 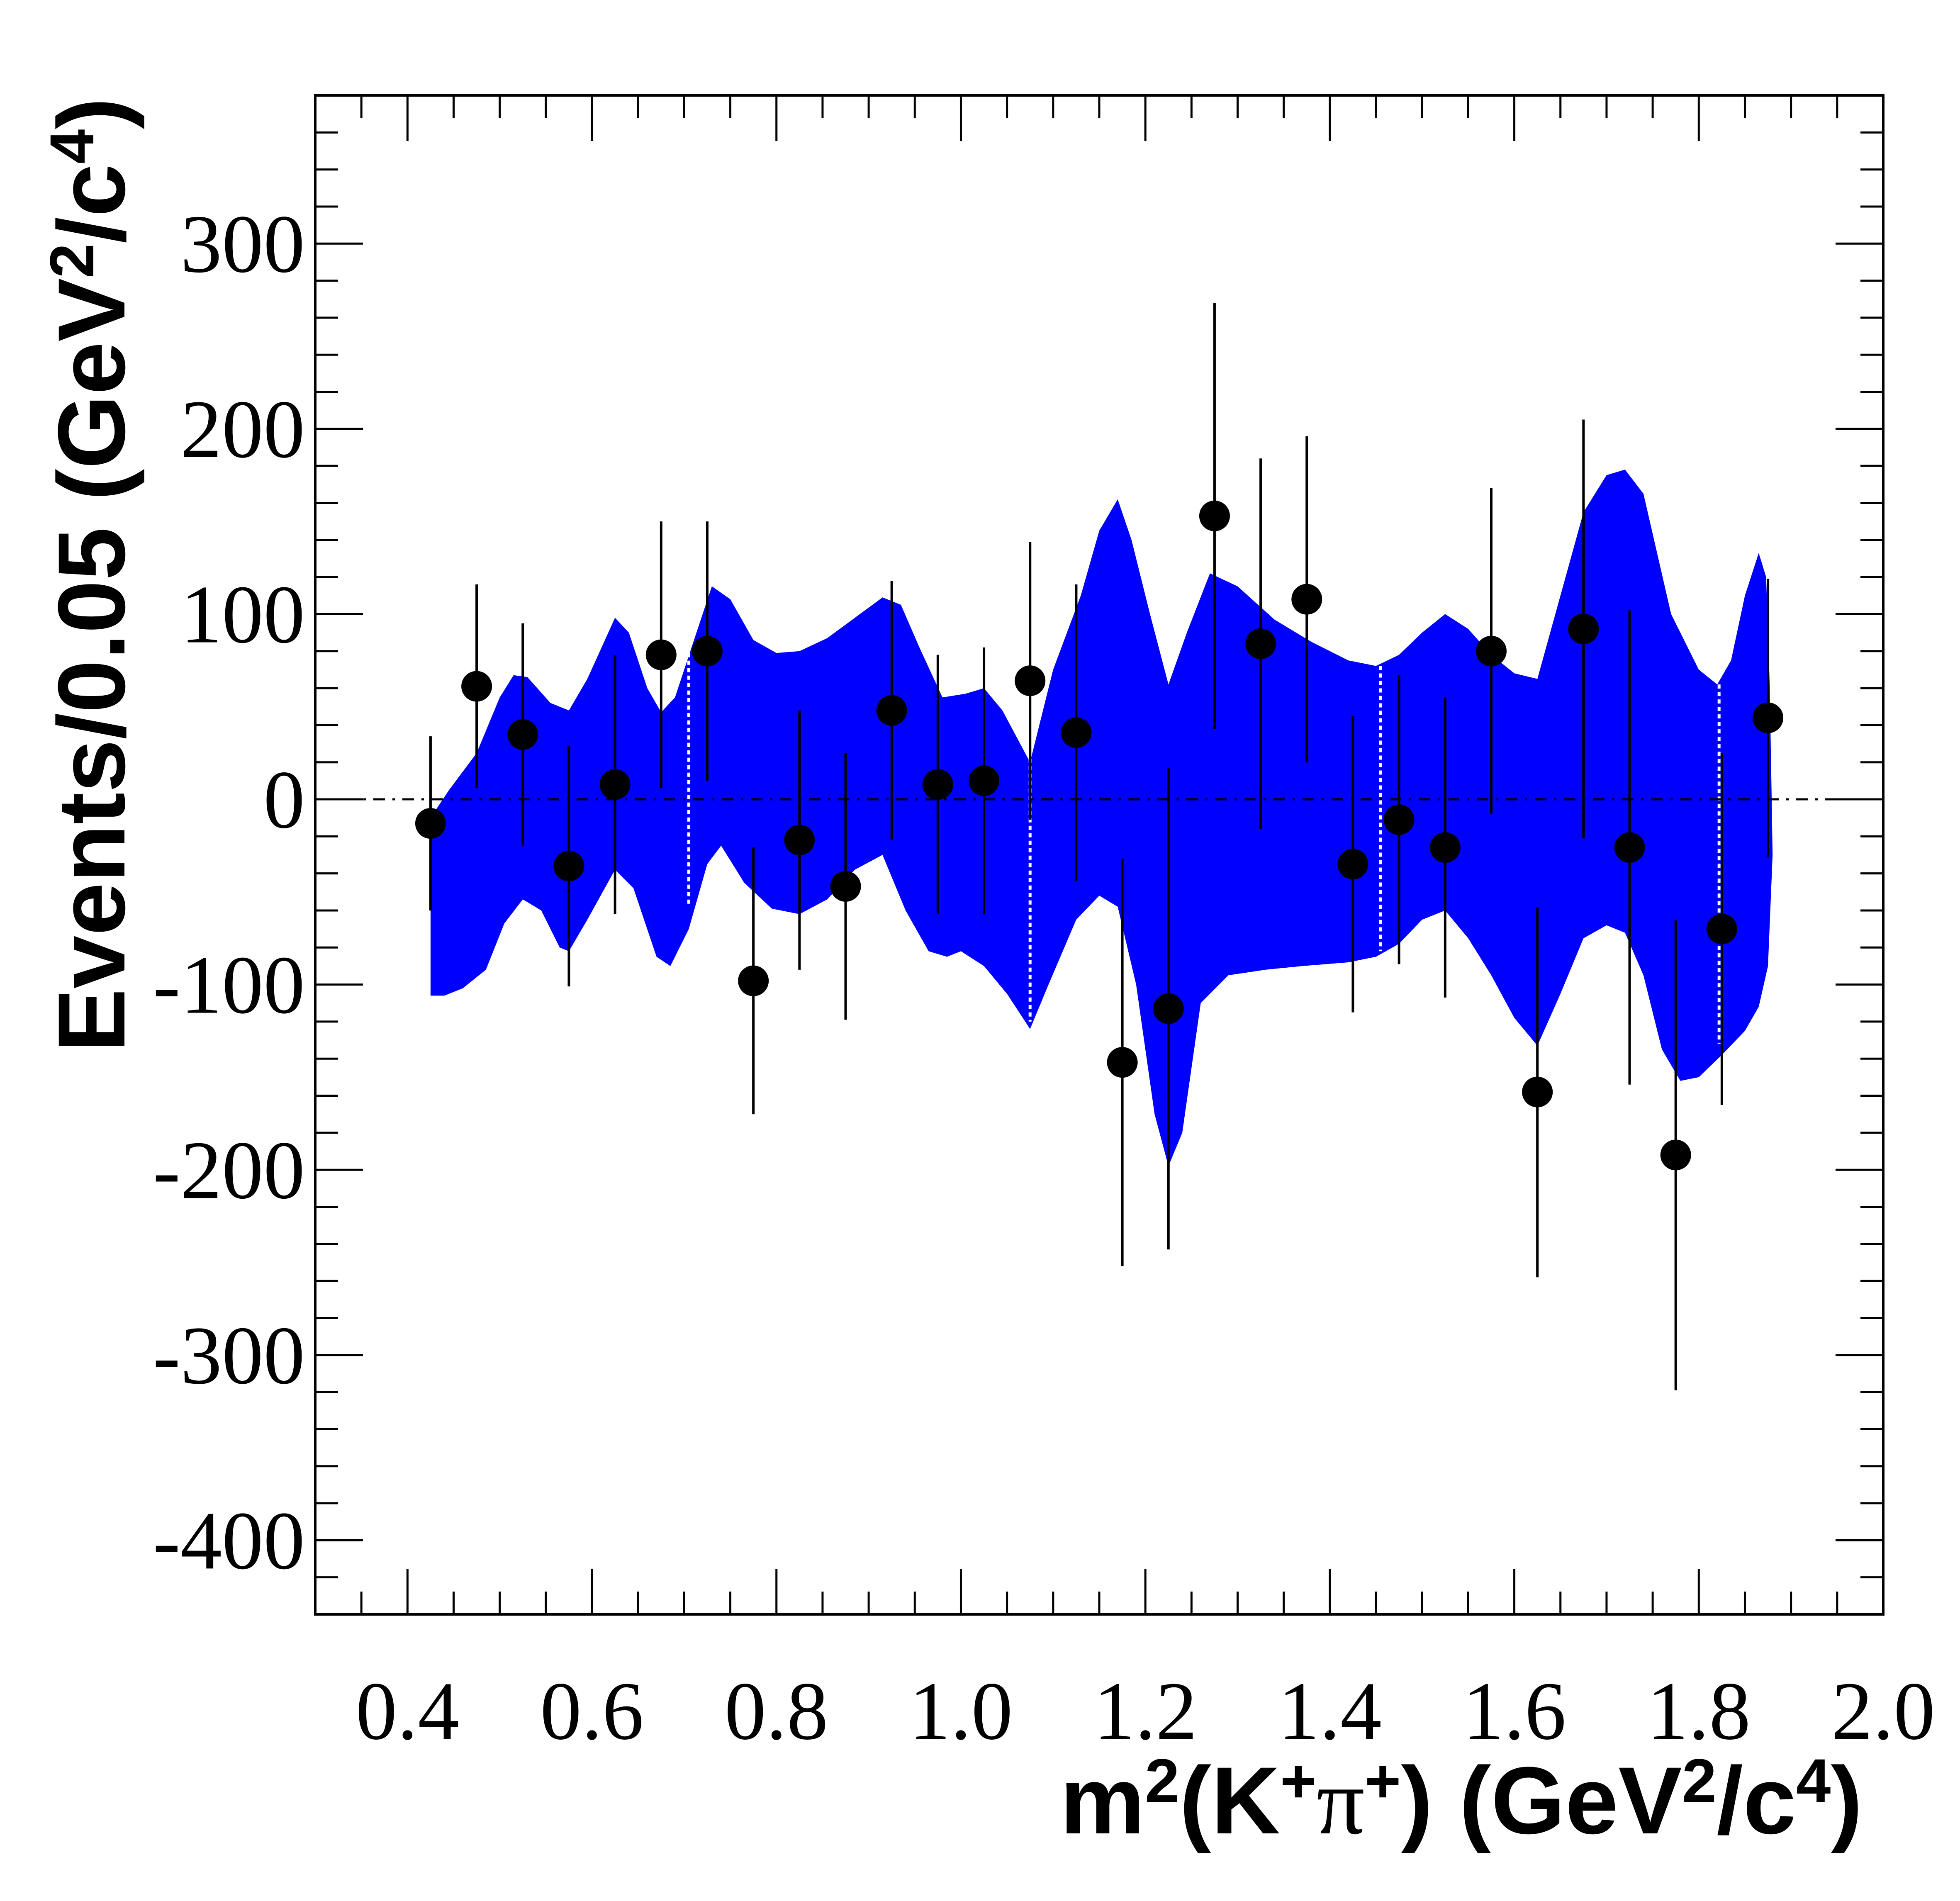 I want to click on x-tick-label: 1.6, so click(x=1514, y=1711).